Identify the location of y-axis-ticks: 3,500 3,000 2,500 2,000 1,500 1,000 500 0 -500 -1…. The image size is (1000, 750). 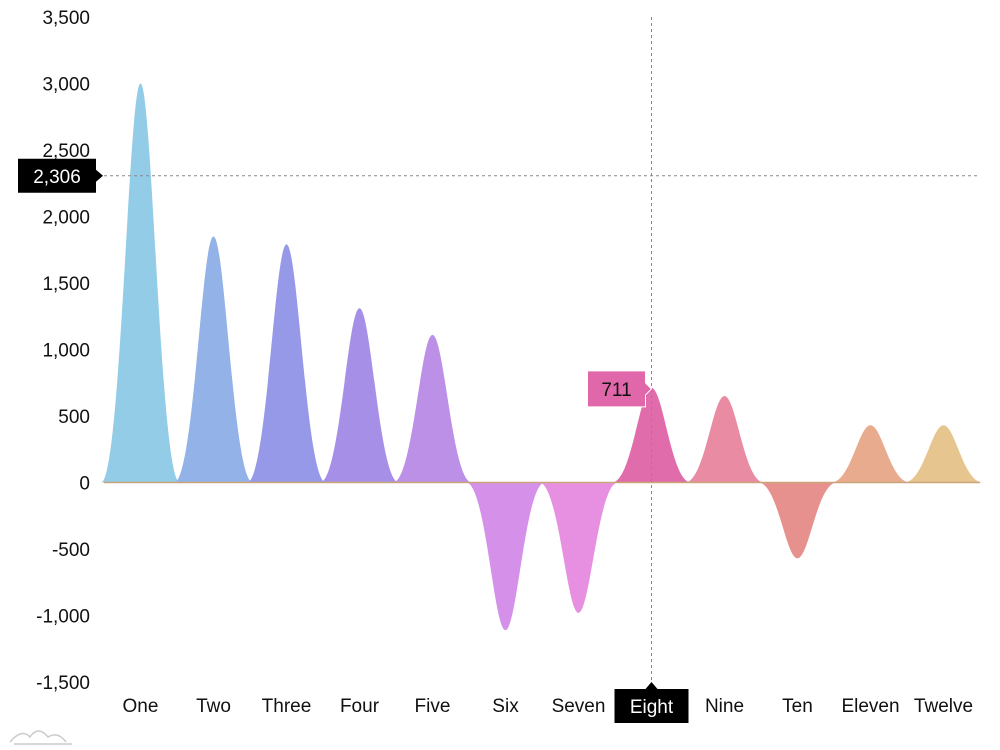
(63, 351).